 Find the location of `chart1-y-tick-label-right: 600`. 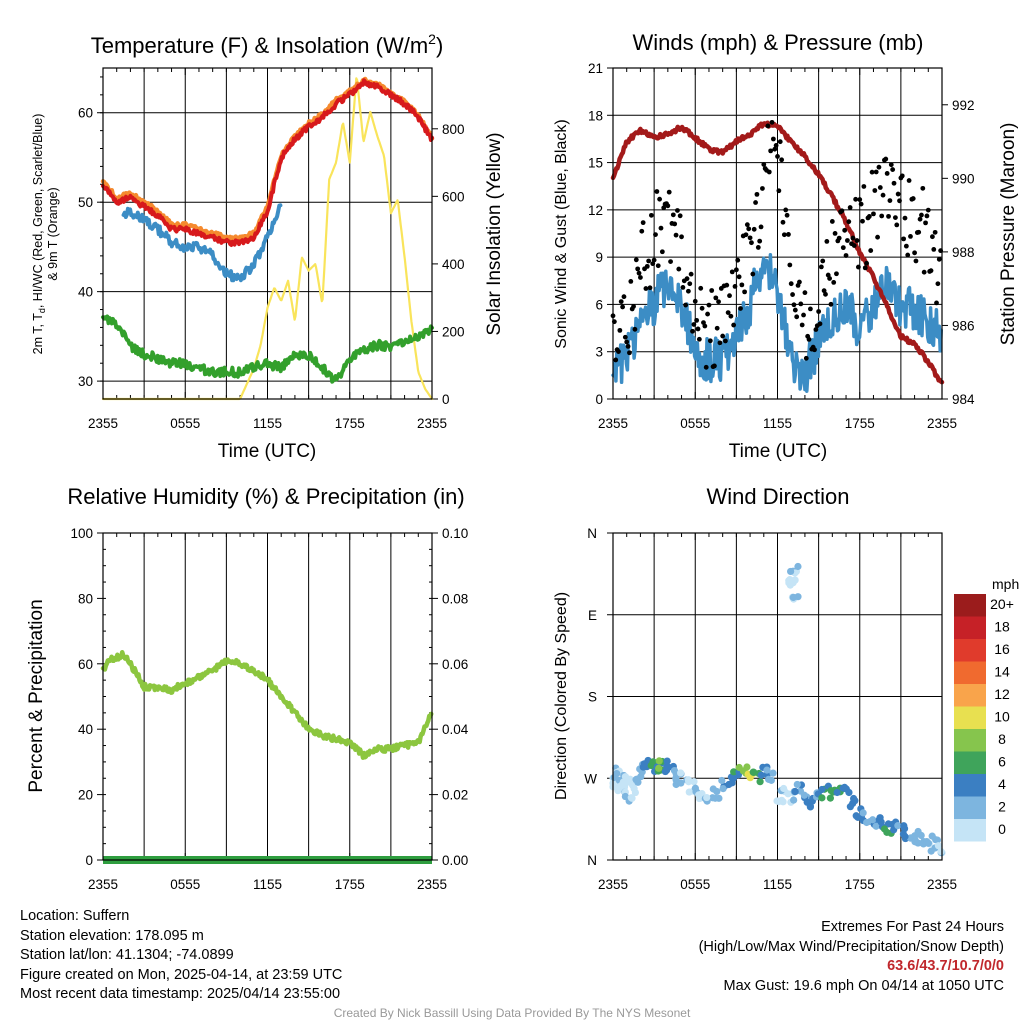

chart1-y-tick-label-right: 600 is located at coordinates (453, 196).